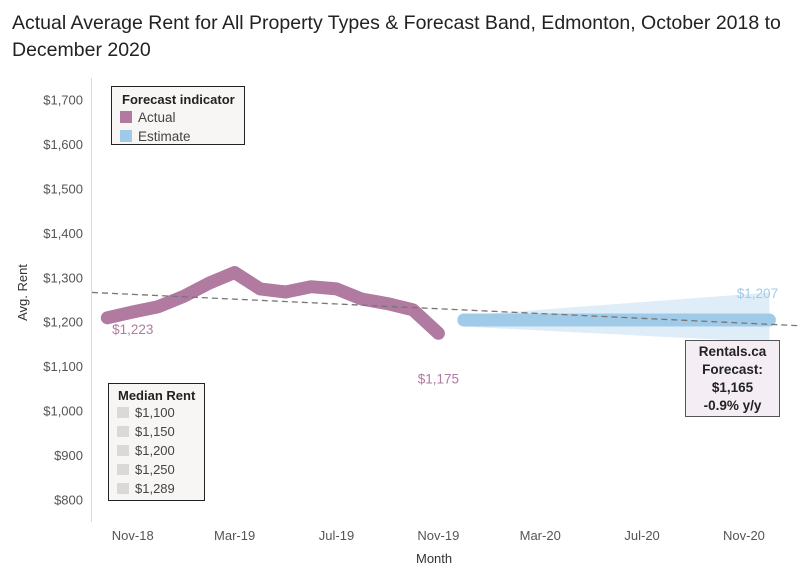 The width and height of the screenshot is (800, 581). I want to click on x-axis-label: Month, so click(434, 558).